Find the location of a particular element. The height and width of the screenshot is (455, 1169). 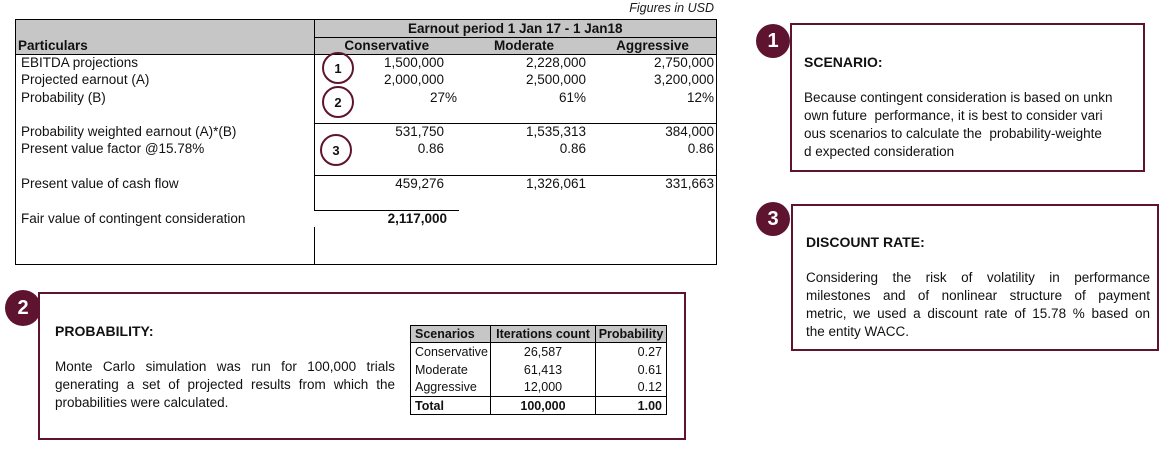

cell-value: 61% is located at coordinates (572, 97).